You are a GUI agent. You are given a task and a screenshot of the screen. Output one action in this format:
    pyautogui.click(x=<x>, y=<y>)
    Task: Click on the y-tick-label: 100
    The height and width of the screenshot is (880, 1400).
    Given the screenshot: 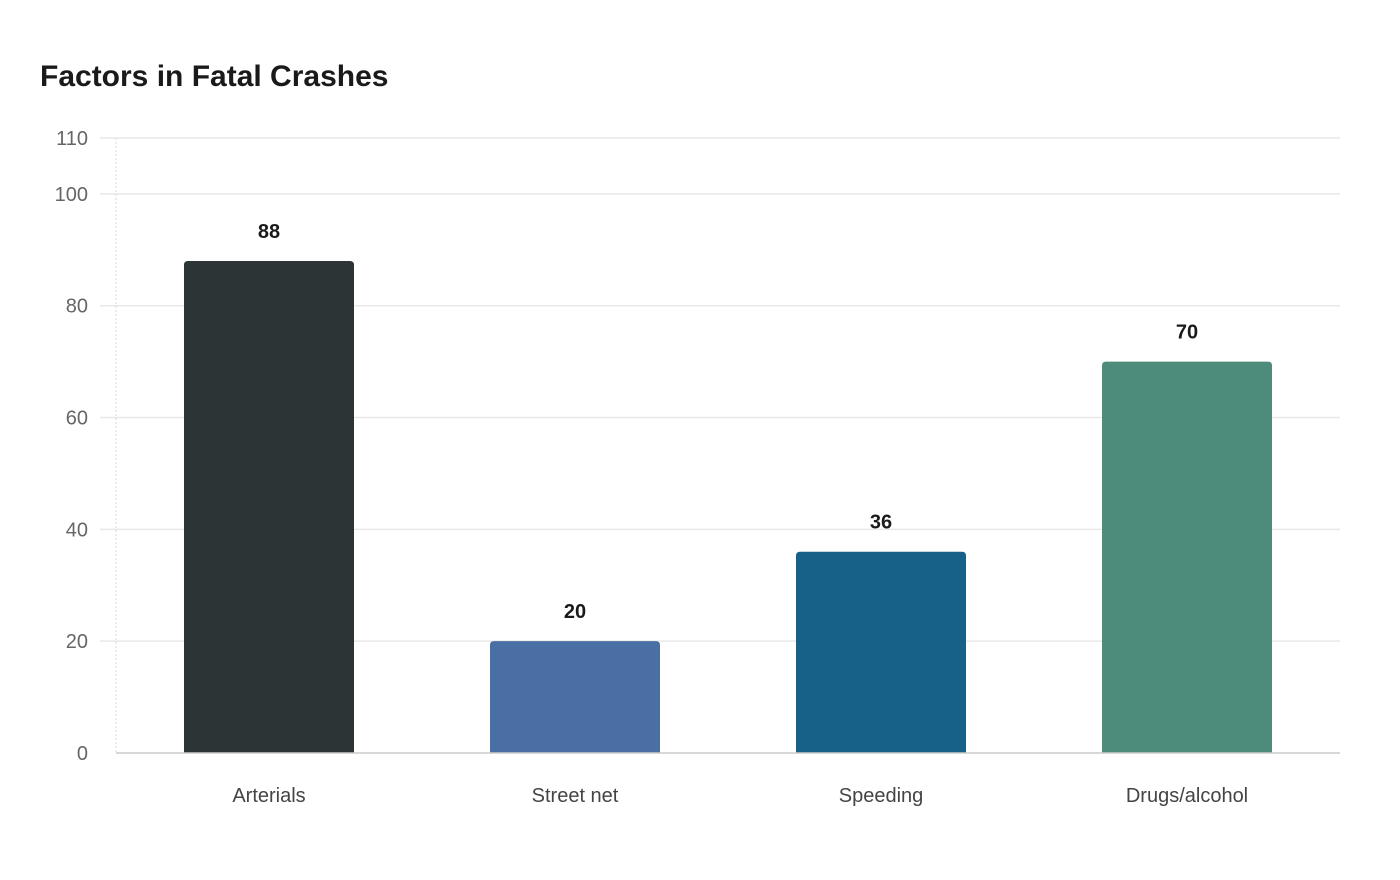 What is the action you would take?
    pyautogui.click(x=71, y=195)
    